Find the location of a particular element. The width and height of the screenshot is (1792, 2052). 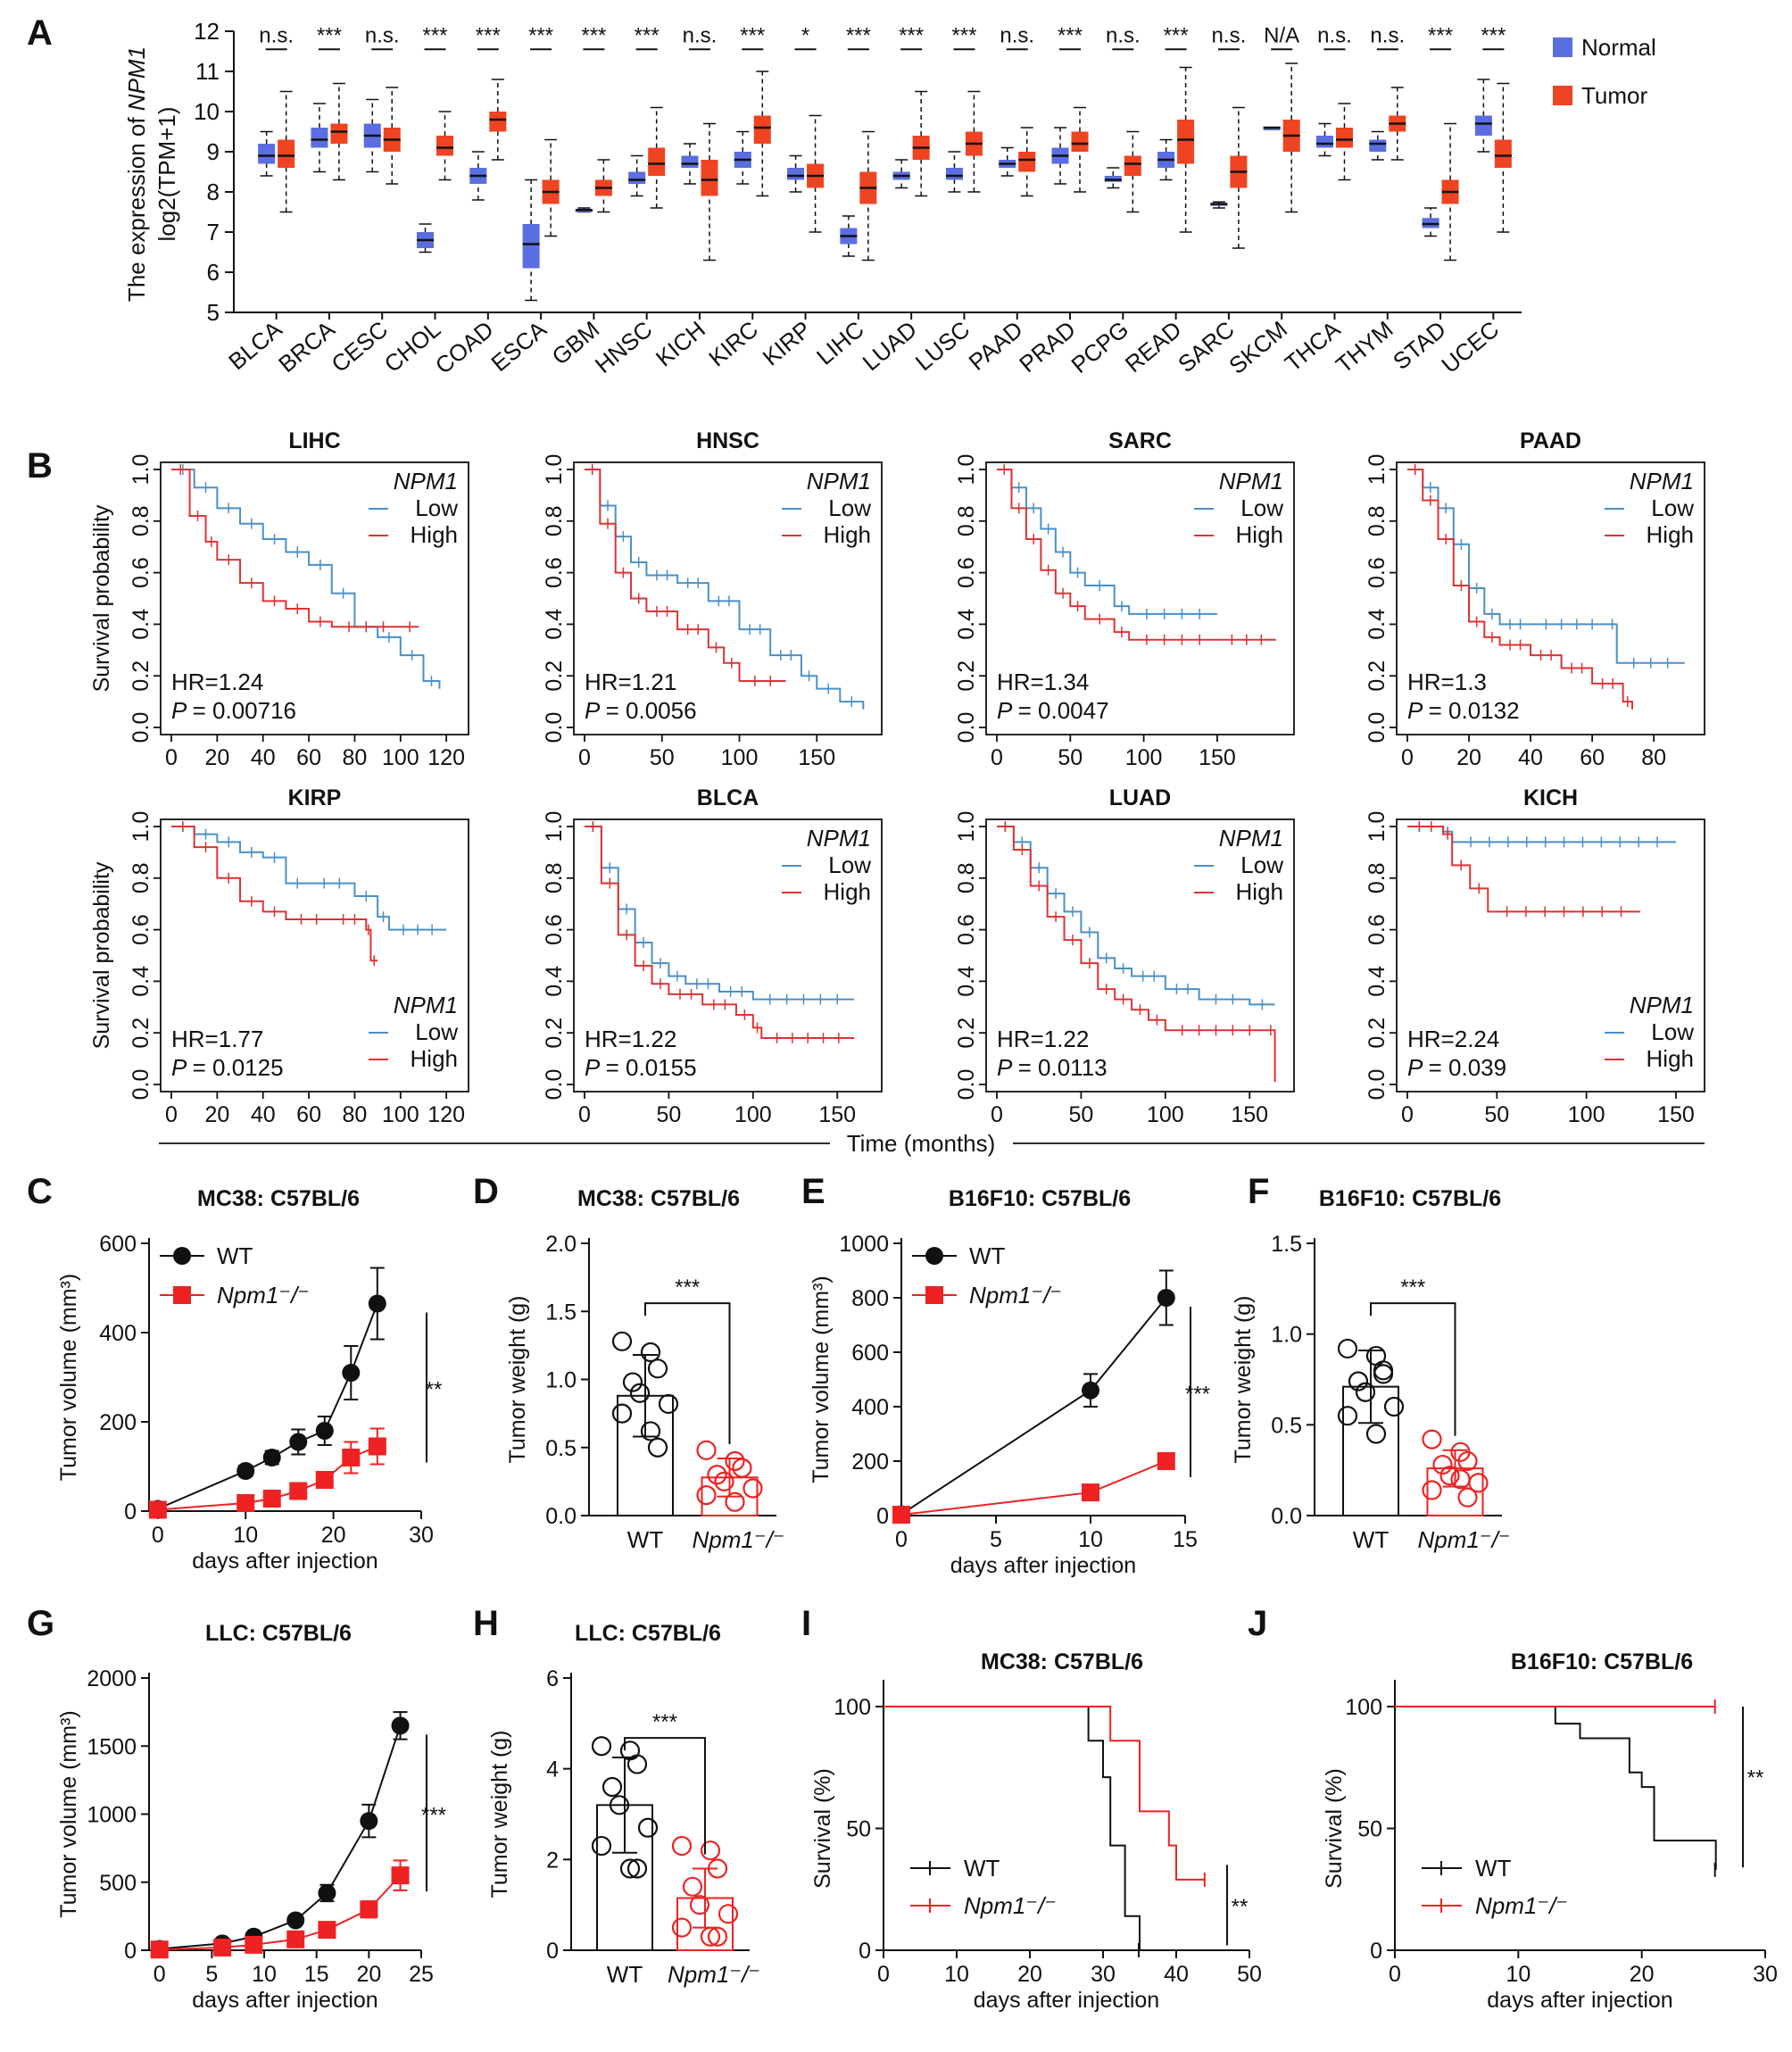

x-tick-label: 0 is located at coordinates (883, 1975).